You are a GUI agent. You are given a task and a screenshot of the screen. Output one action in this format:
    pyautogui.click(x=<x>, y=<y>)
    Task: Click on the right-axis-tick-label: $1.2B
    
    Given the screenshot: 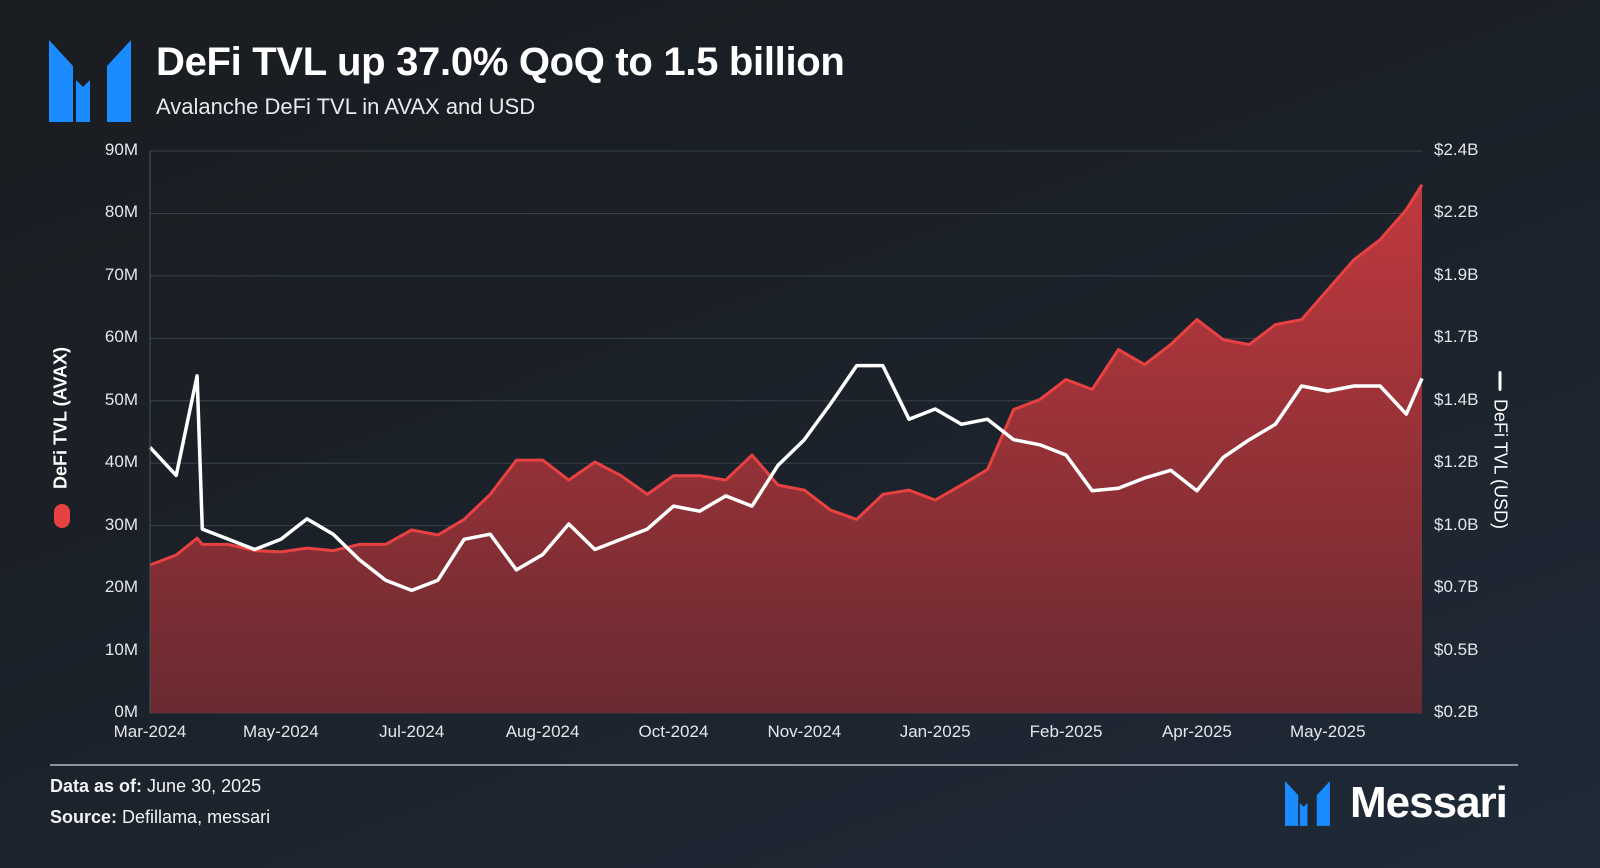 What is the action you would take?
    pyautogui.click(x=1456, y=462)
    